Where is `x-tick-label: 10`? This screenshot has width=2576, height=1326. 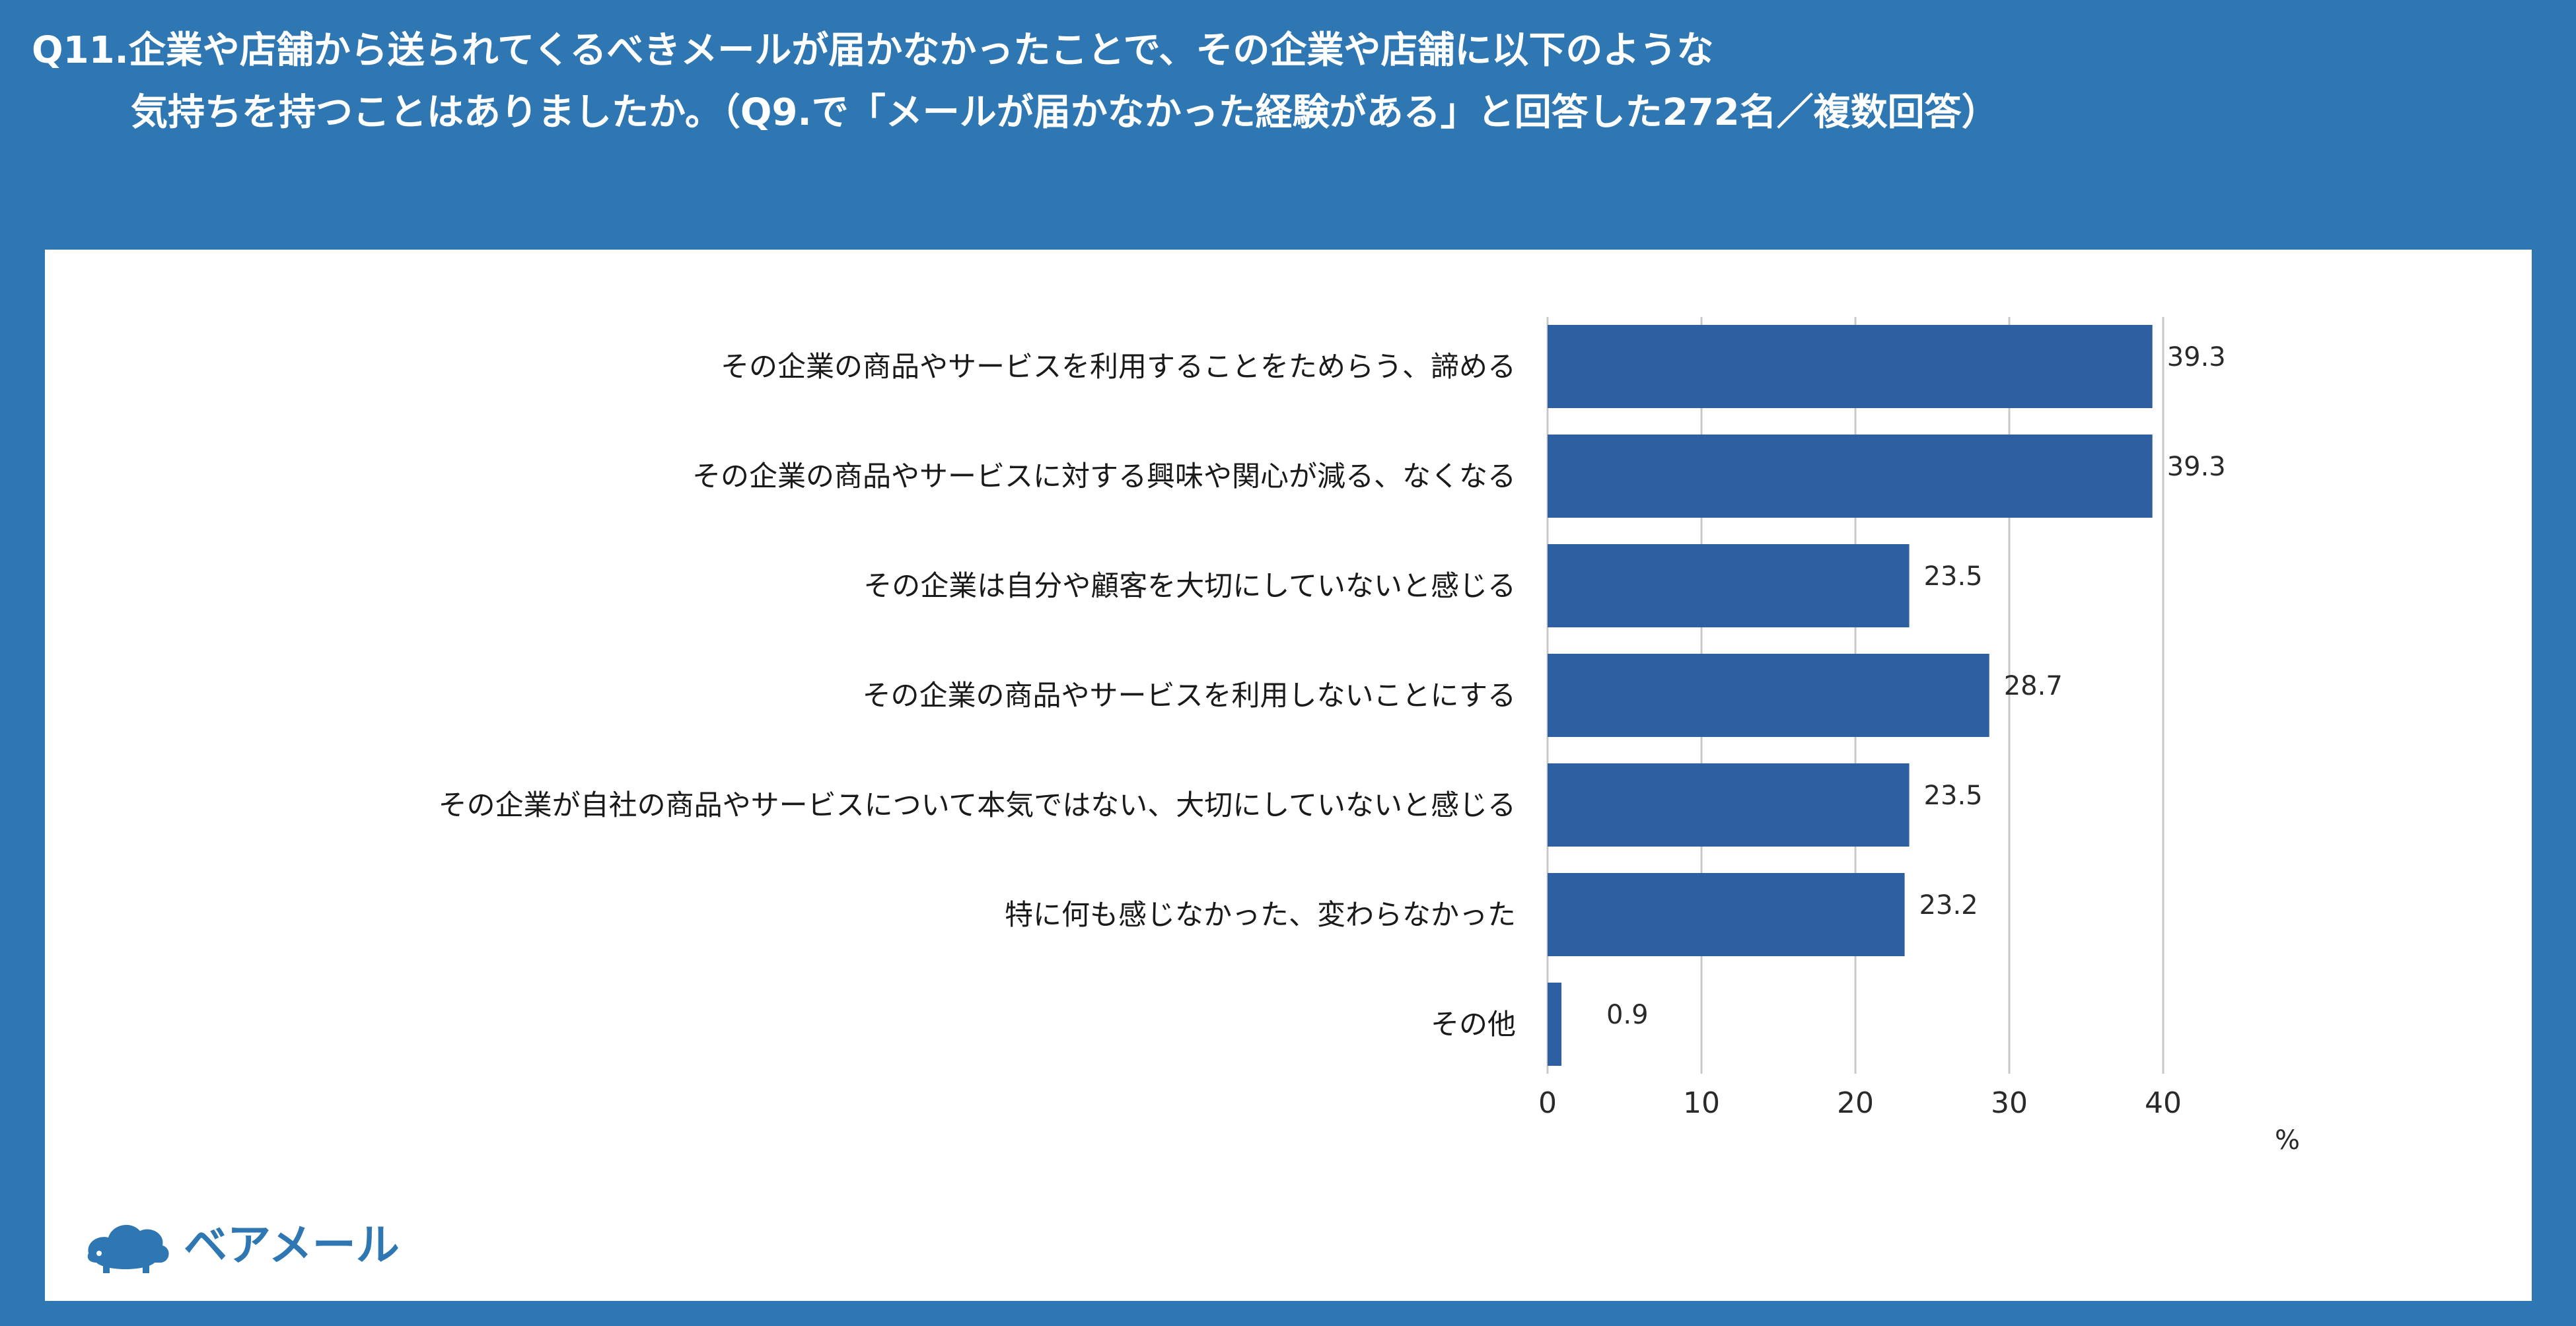 x-tick-label: 10 is located at coordinates (1701, 1103).